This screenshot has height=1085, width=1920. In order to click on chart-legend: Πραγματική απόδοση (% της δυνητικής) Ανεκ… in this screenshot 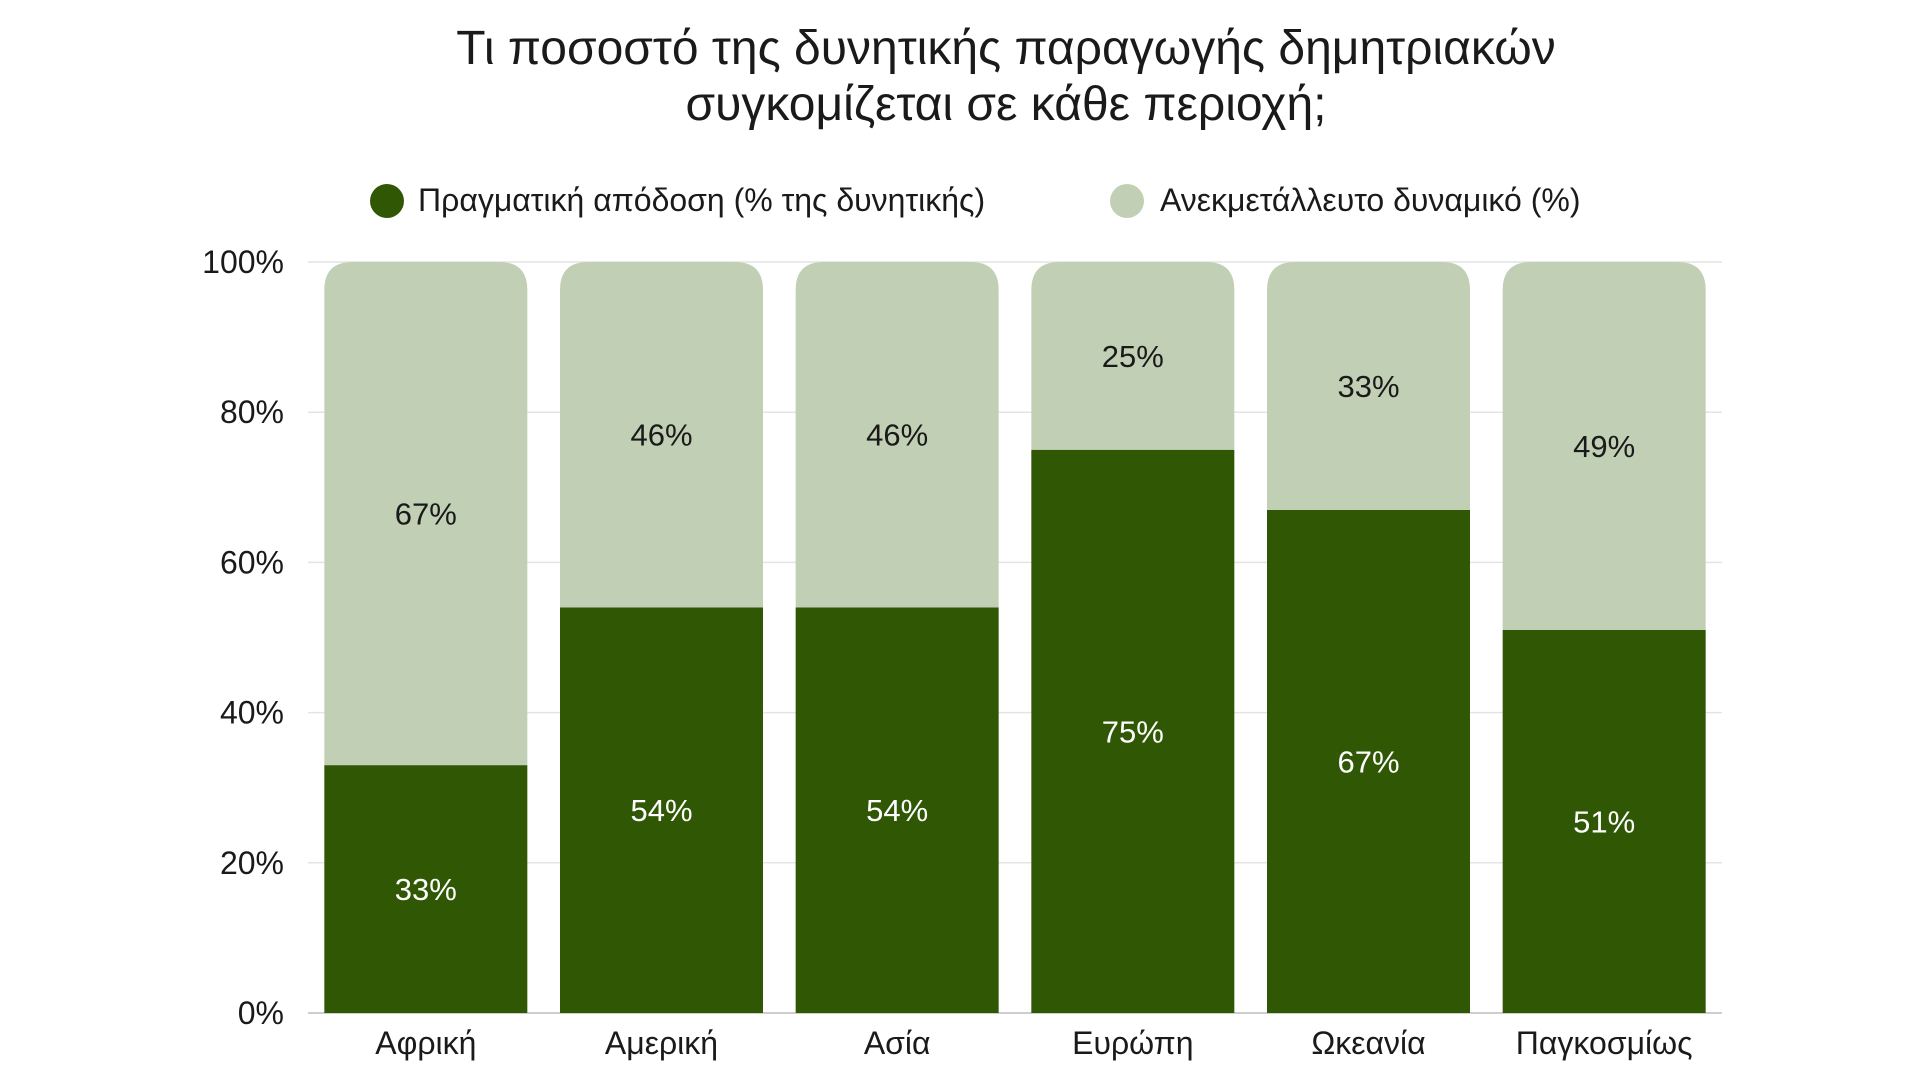, I will do `click(975, 200)`.